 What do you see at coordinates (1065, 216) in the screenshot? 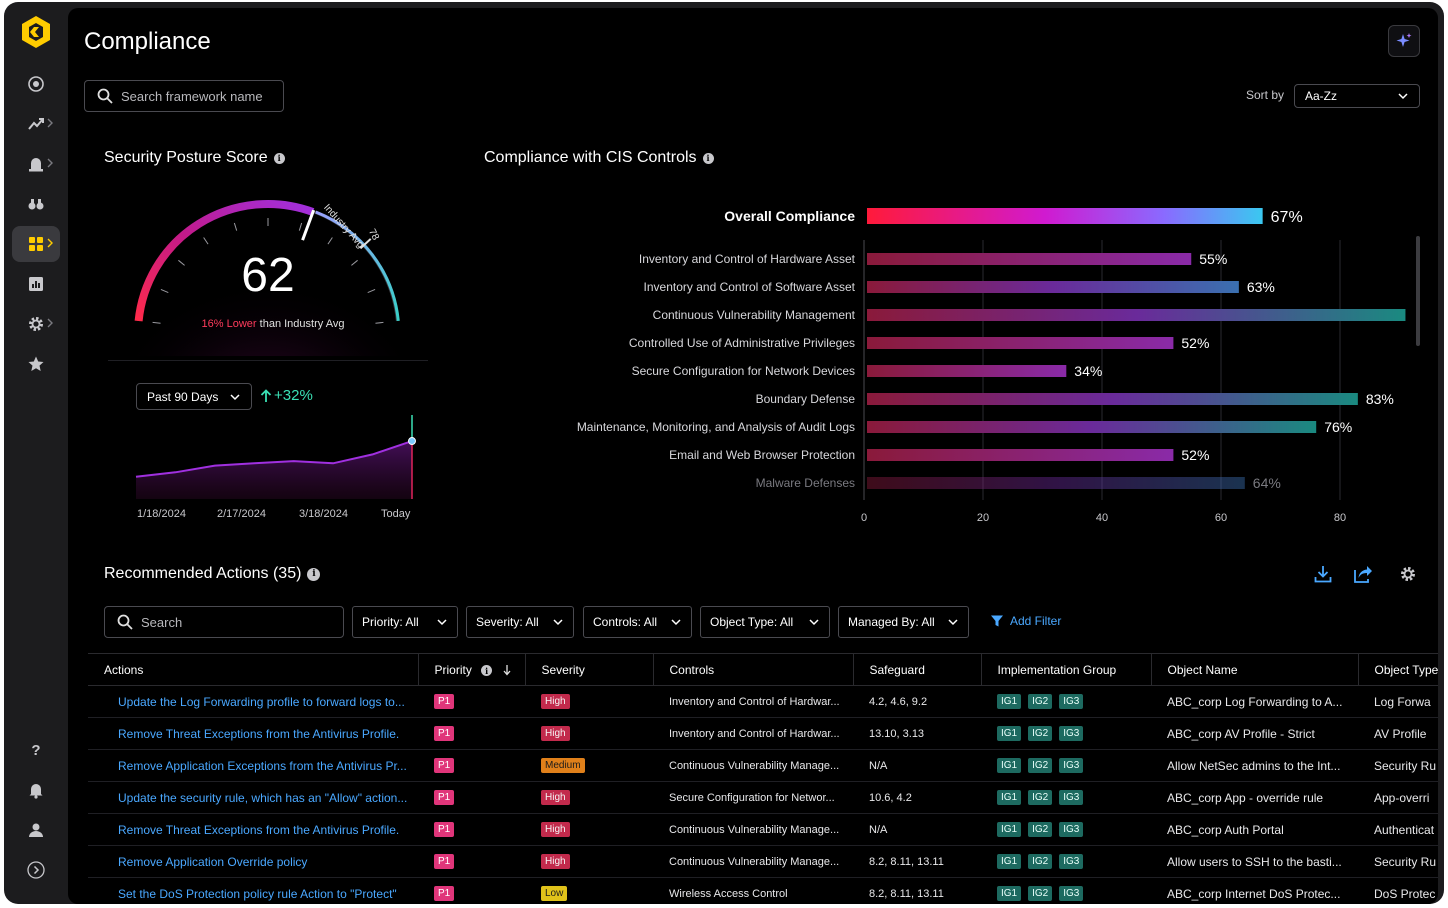
I see `overall-compliance-bar` at bounding box center [1065, 216].